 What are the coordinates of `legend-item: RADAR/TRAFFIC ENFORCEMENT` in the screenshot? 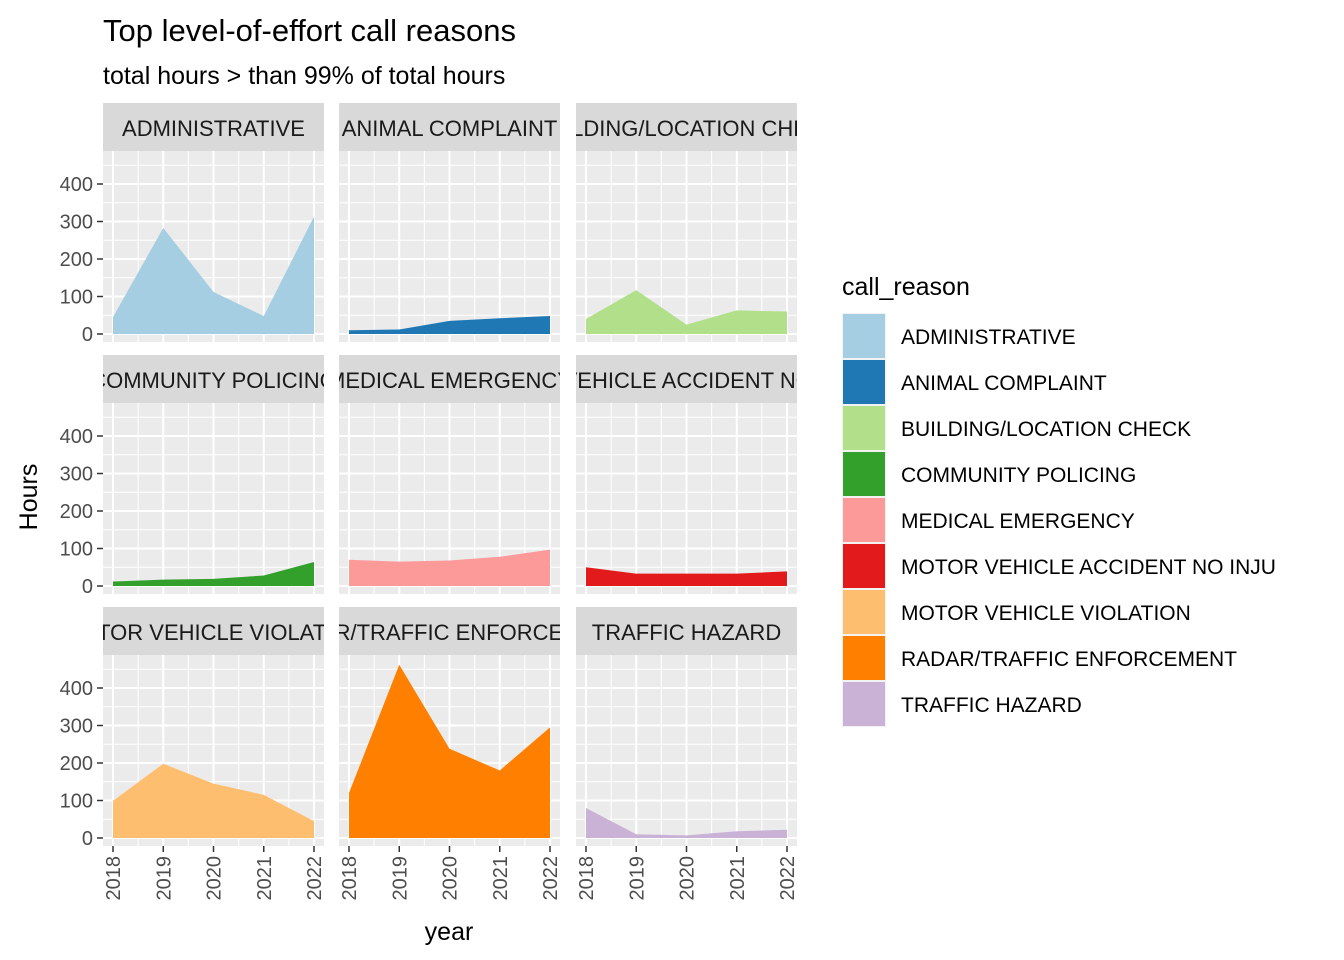 It's located at (1039, 658).